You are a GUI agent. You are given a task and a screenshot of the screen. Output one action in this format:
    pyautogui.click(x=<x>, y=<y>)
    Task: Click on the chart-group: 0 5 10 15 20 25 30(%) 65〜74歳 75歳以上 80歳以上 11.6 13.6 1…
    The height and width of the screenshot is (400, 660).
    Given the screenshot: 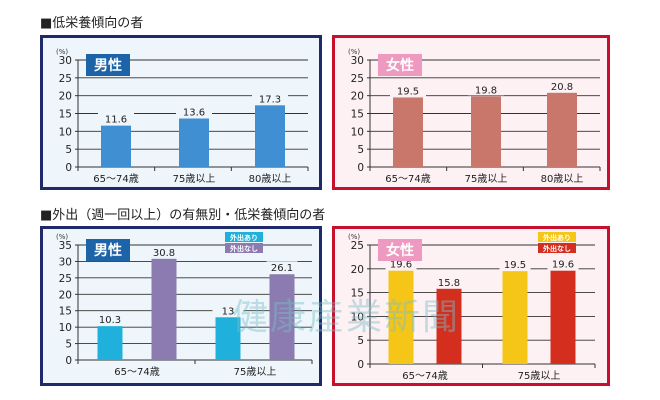 What is the action you would take?
    pyautogui.click(x=182, y=116)
    